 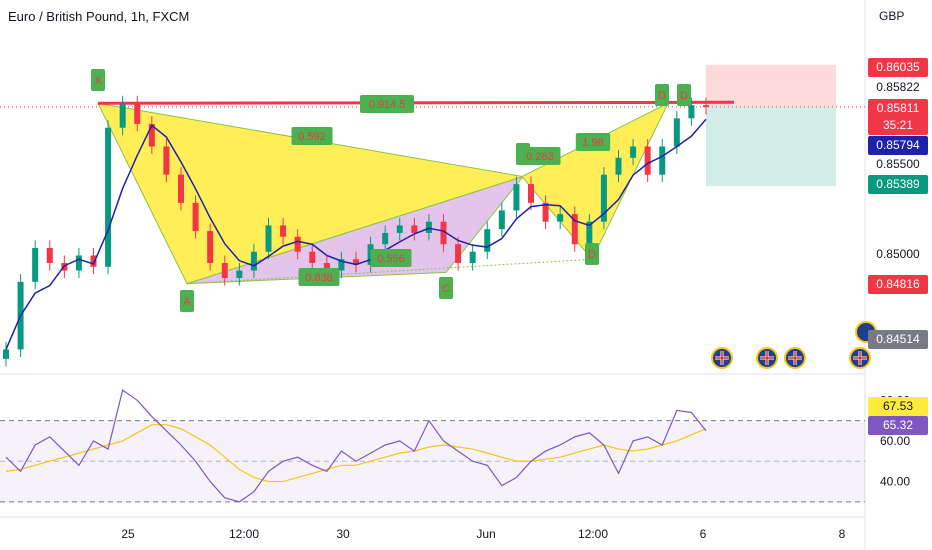 I want to click on time-tick-label: 8, so click(x=842, y=534).